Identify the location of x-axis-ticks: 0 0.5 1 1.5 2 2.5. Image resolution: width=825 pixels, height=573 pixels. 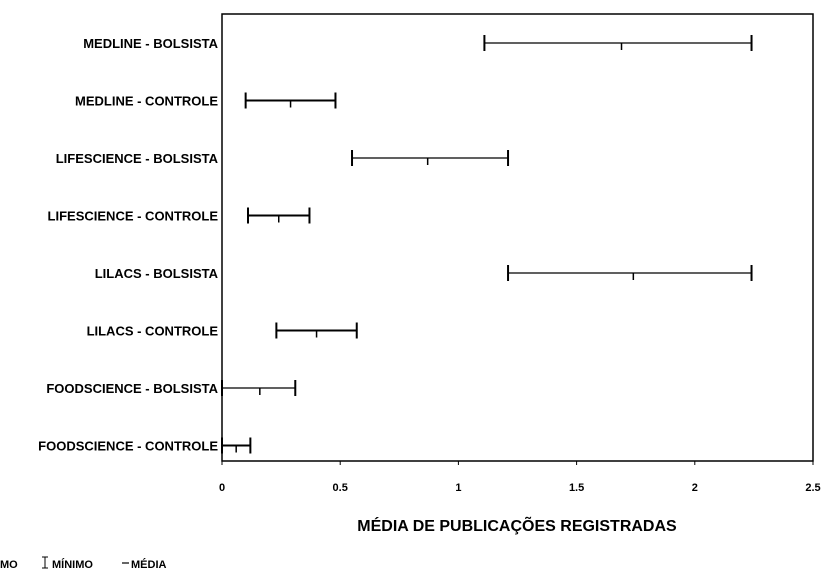
(520, 477).